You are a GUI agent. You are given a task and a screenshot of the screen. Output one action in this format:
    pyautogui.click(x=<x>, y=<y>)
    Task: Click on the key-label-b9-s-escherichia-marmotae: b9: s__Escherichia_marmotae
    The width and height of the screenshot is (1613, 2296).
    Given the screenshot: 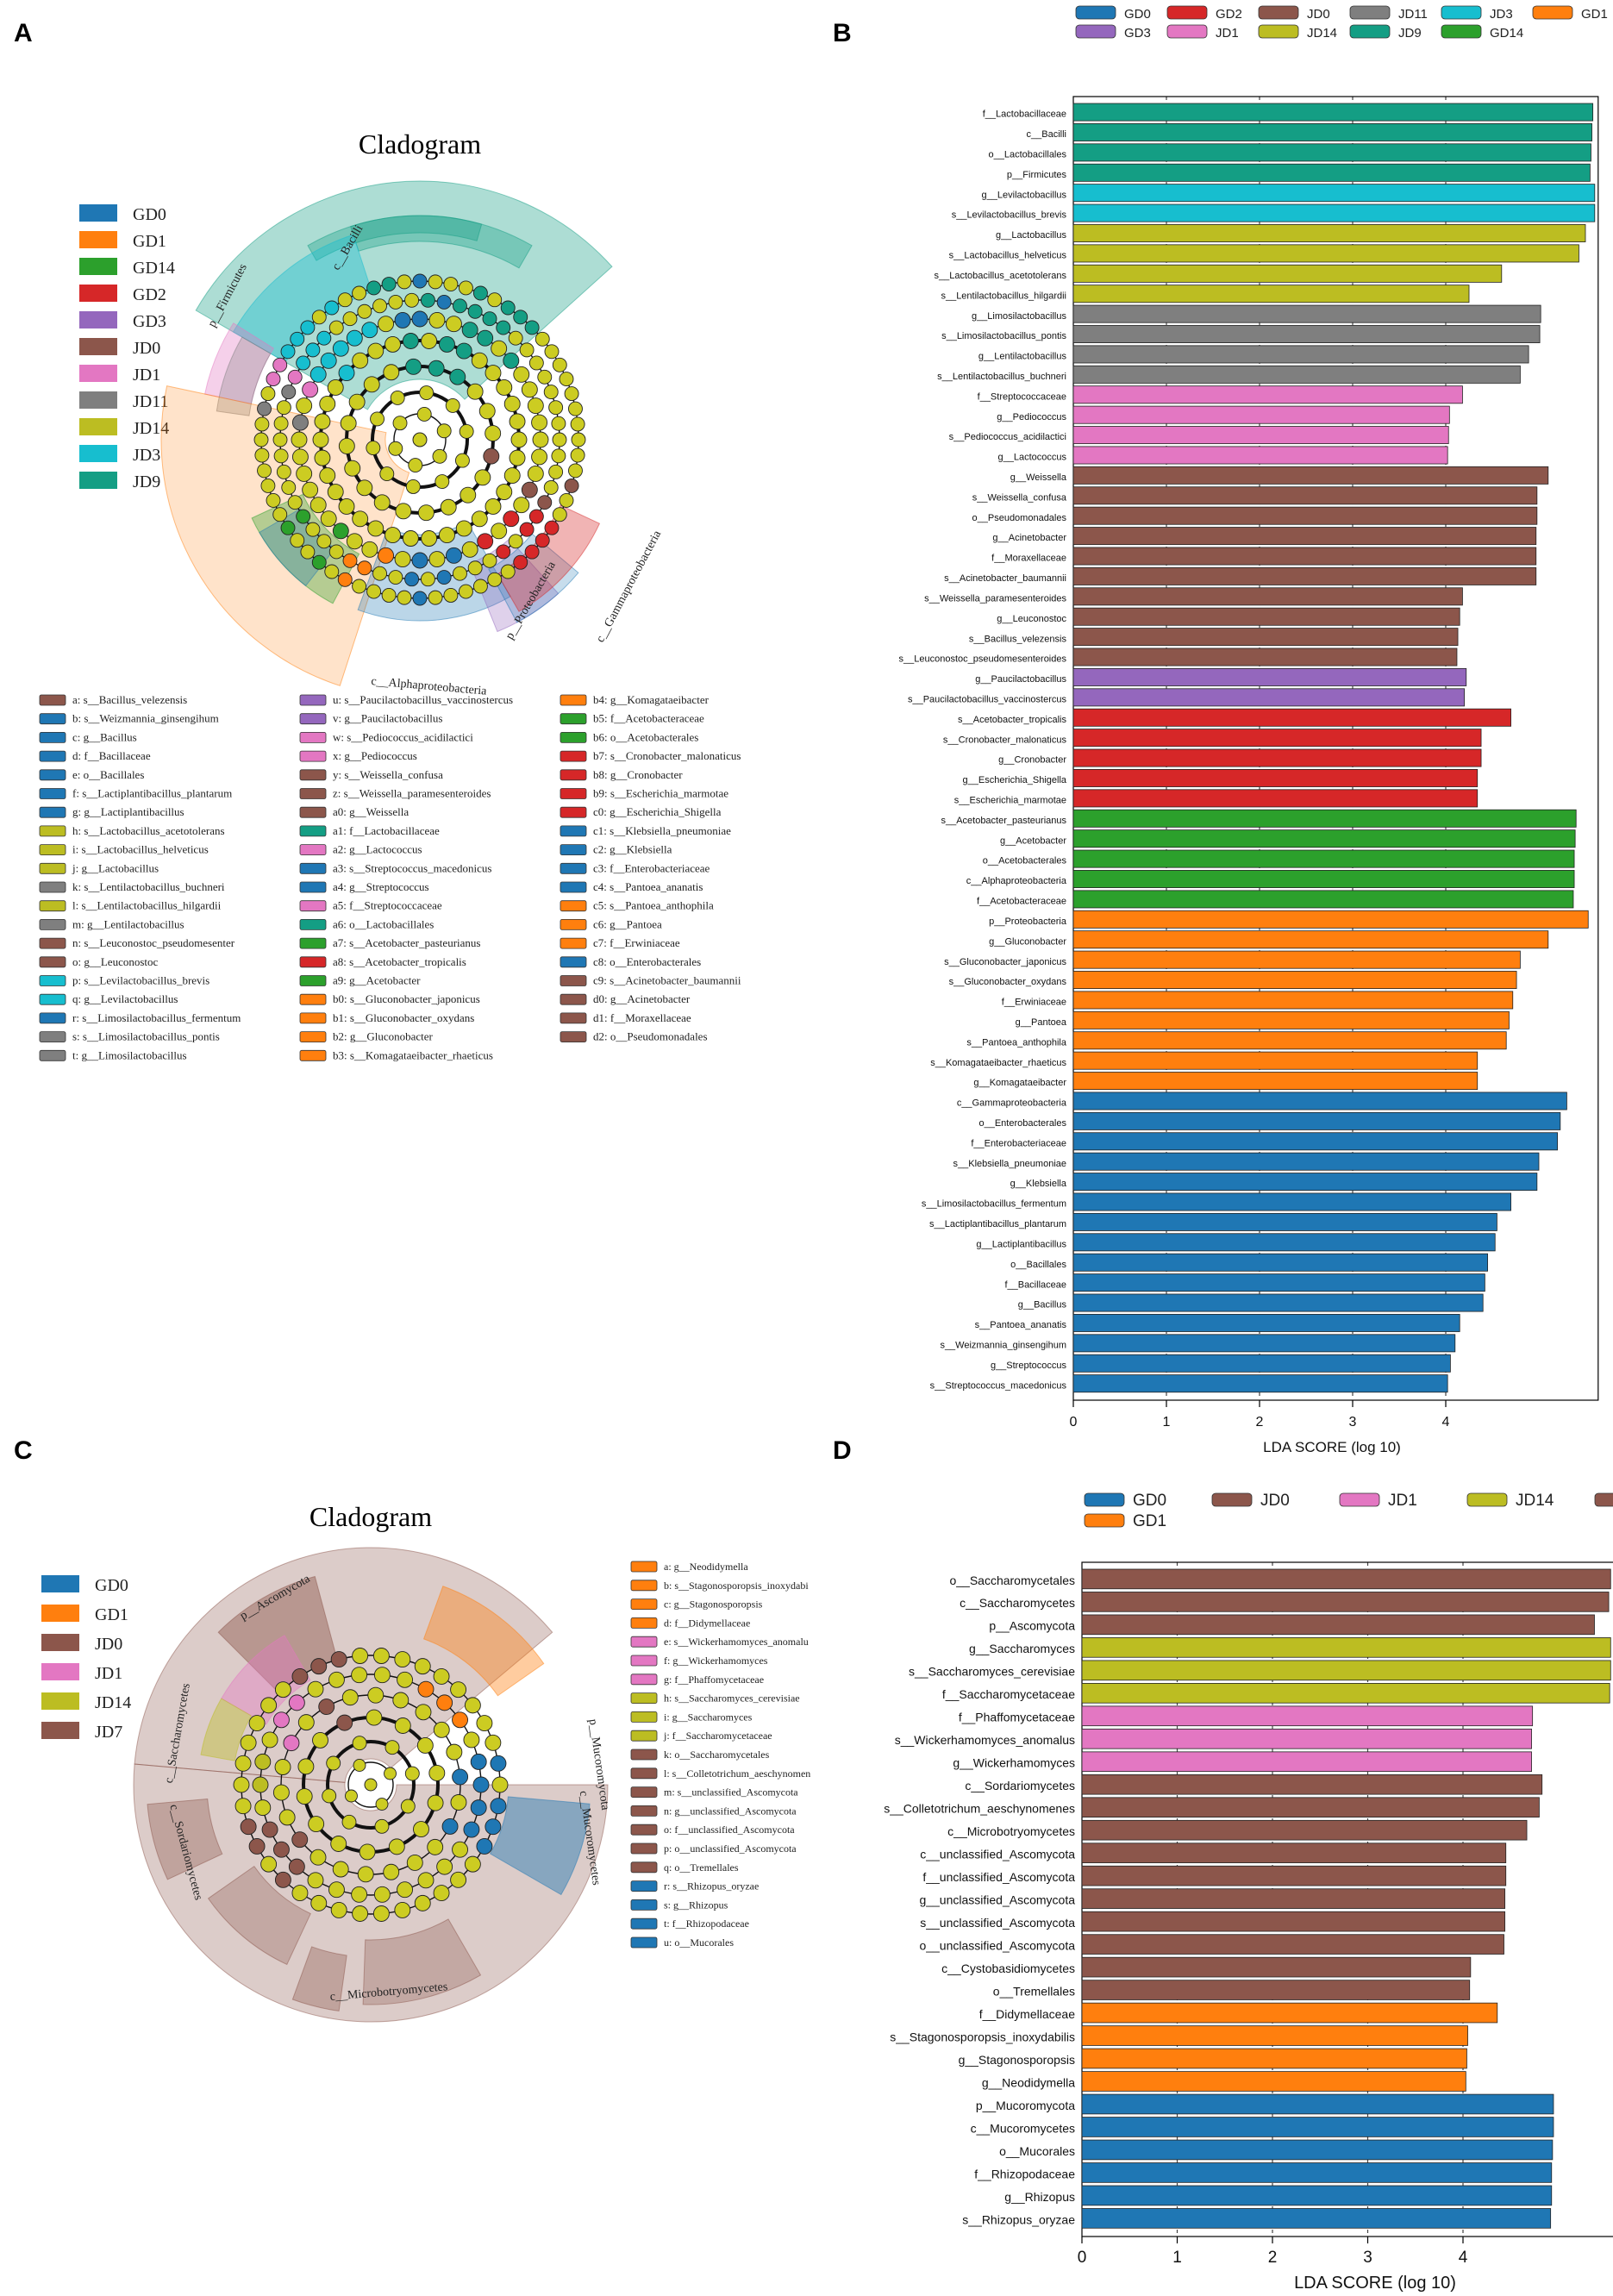 What is the action you would take?
    pyautogui.click(x=660, y=793)
    